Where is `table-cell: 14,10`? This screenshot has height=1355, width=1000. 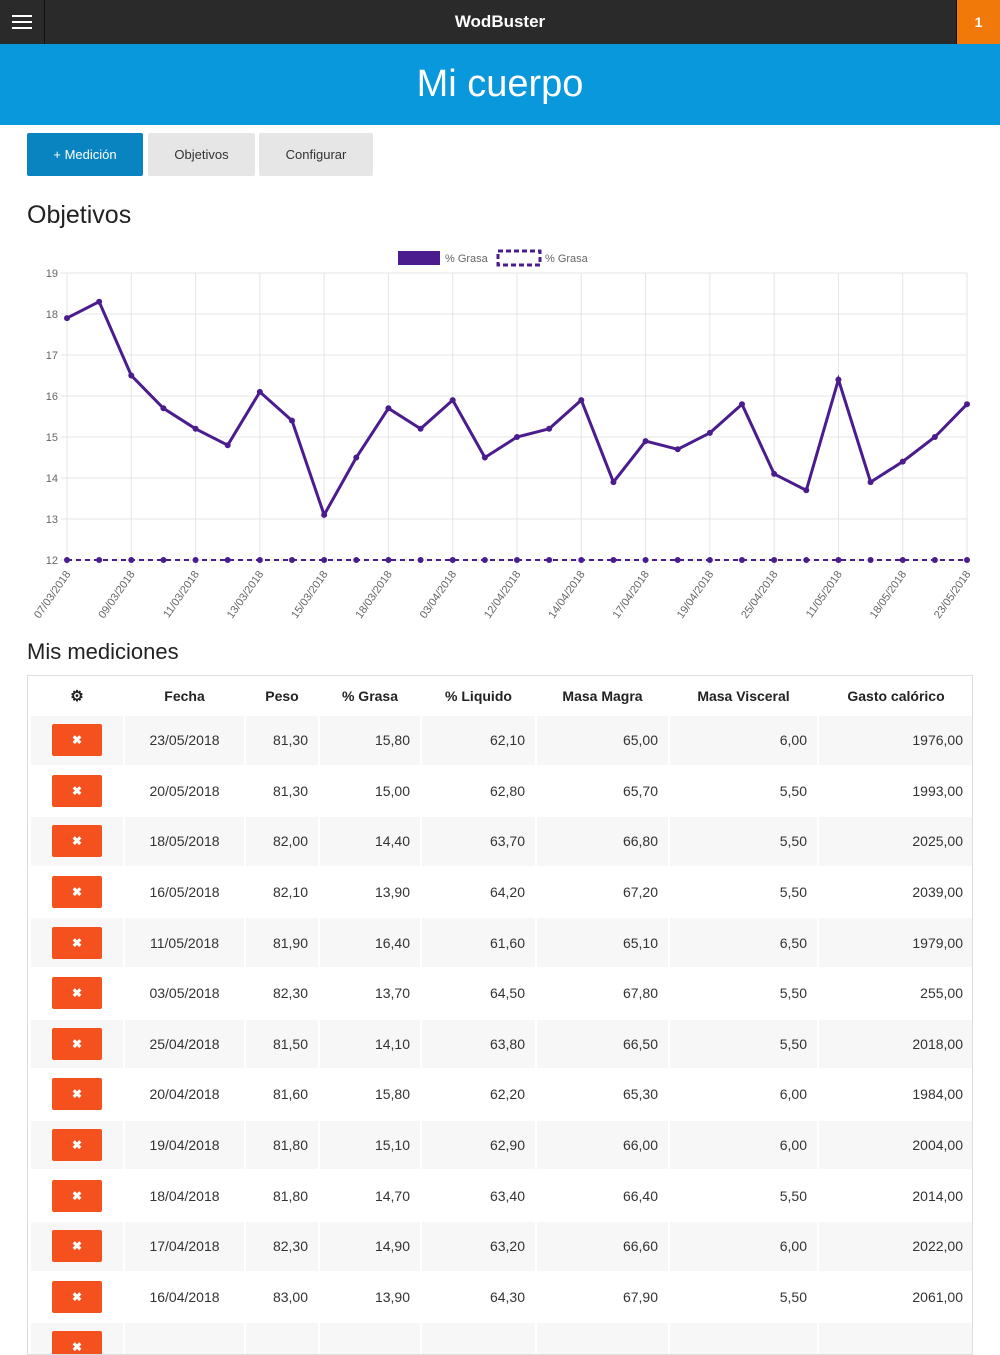 table-cell: 14,10 is located at coordinates (370, 1044).